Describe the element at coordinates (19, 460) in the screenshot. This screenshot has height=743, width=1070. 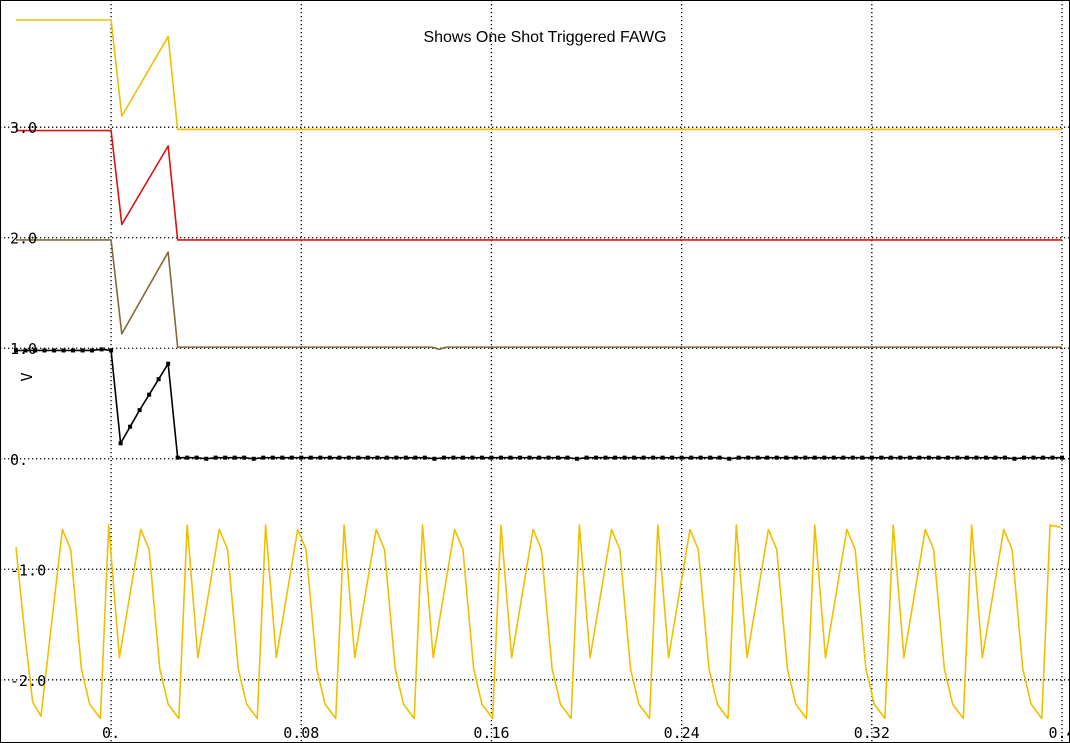
I see `y-tick-label-2: 0.` at that location.